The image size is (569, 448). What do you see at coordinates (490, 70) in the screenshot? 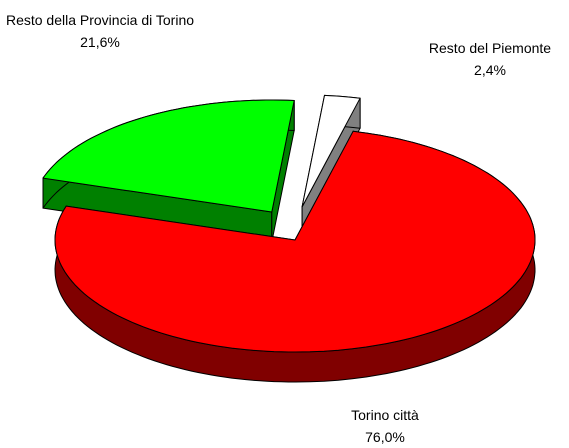
I see `value-label: 2,4%` at bounding box center [490, 70].